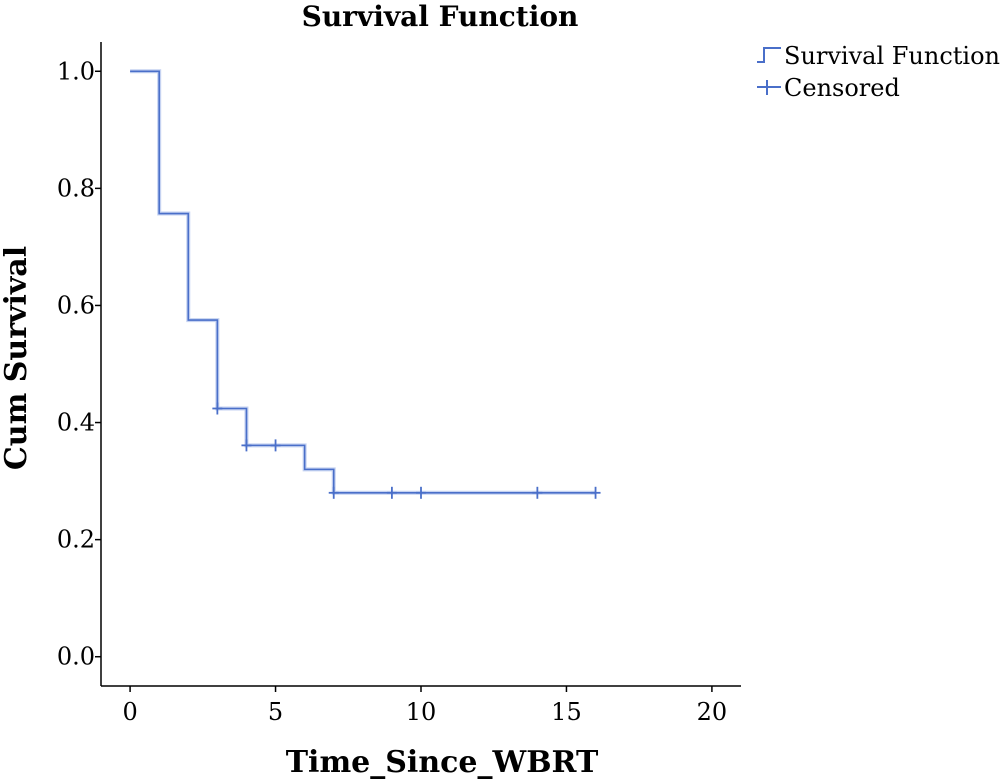 The height and width of the screenshot is (782, 1000). What do you see at coordinates (76, 71) in the screenshot?
I see `y-tick-label: 1.0` at bounding box center [76, 71].